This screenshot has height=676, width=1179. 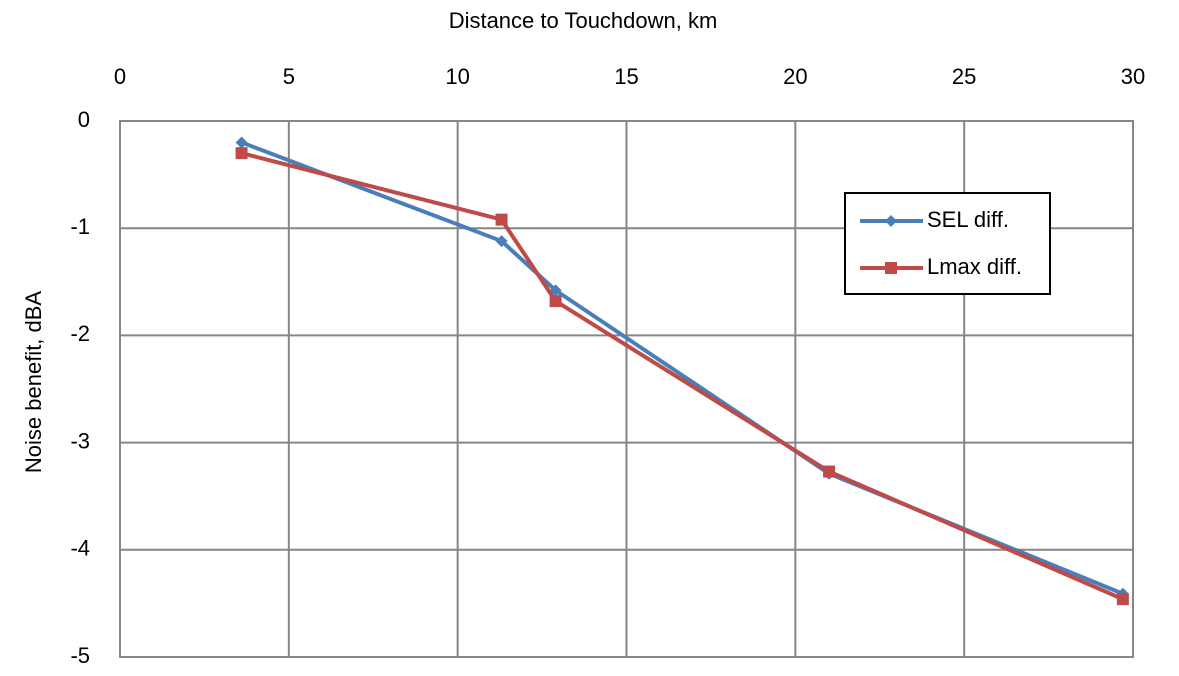 What do you see at coordinates (80, 333) in the screenshot?
I see `y-tick-label: -2` at bounding box center [80, 333].